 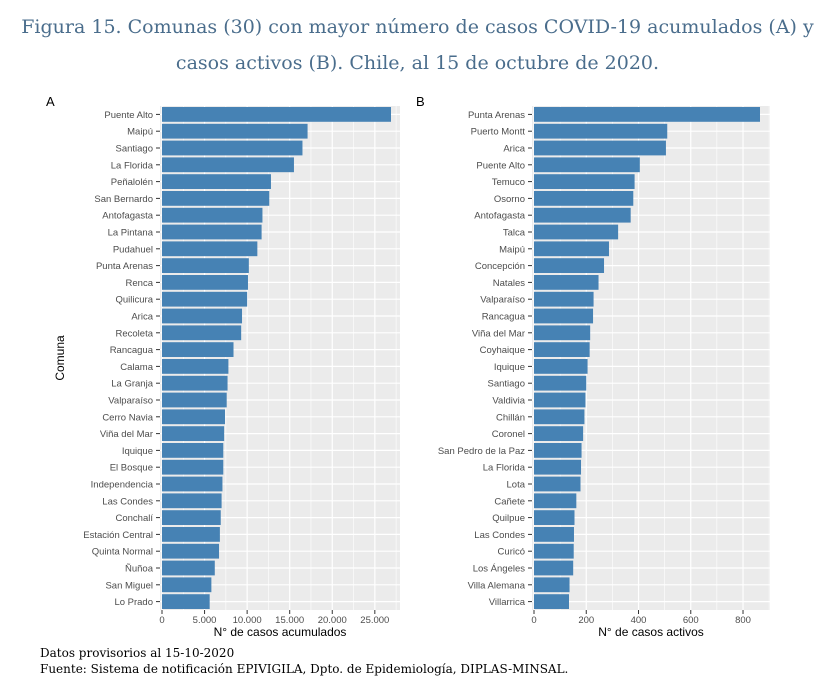 I want to click on x-tick-label-a-1: 5.000, so click(x=205, y=620).